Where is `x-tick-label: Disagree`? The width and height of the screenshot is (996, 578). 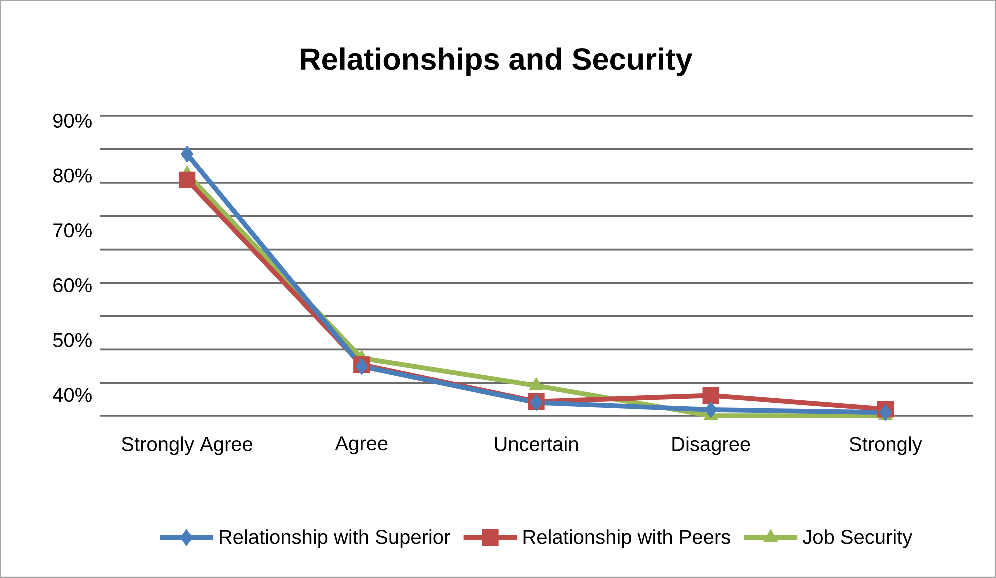
x-tick-label: Disagree is located at coordinates (711, 446).